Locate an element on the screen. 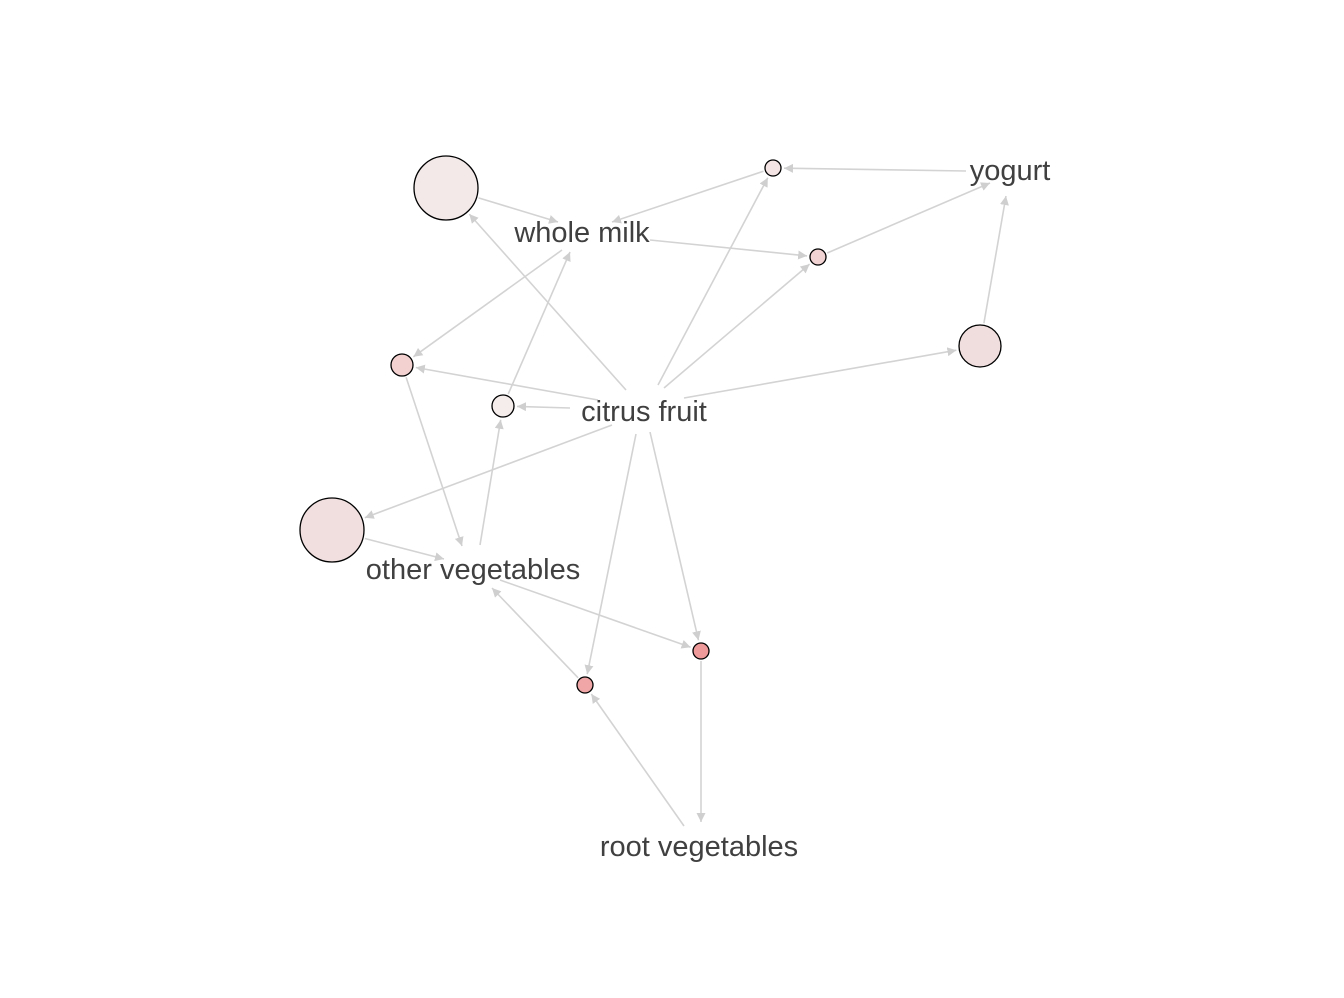  edge-rule-2-to-whole-milk is located at coordinates (687, 197).